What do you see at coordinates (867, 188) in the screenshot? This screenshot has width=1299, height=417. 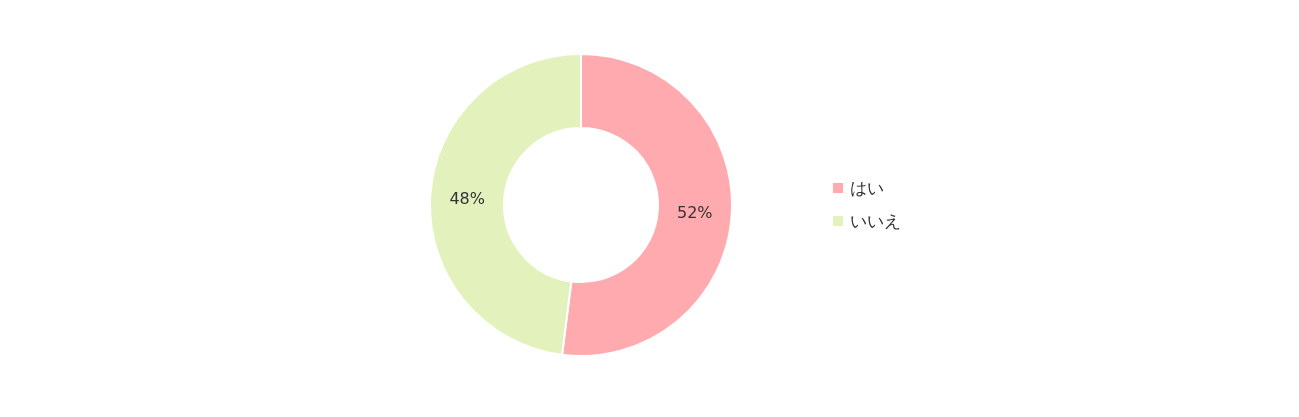 I see `legend-label: はい` at bounding box center [867, 188].